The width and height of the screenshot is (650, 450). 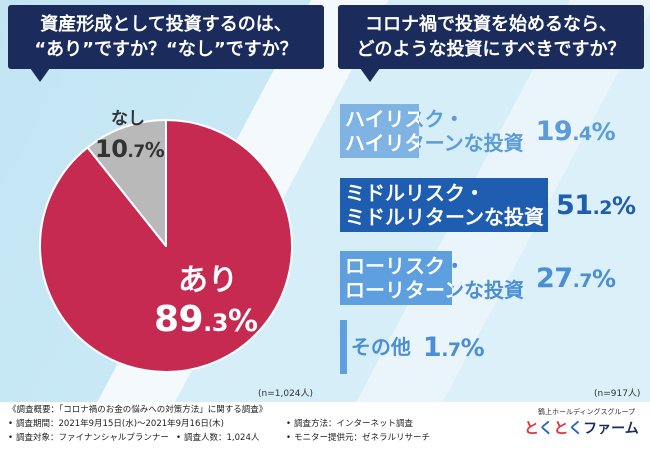 I want to click on bar-value-label: 19.4%, so click(x=575, y=131).